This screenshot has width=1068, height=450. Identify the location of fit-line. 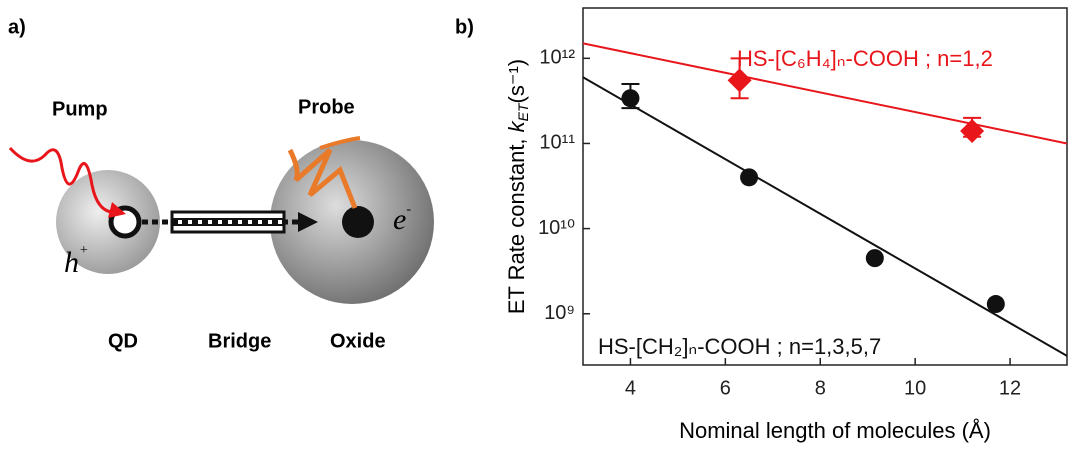
(825, 93).